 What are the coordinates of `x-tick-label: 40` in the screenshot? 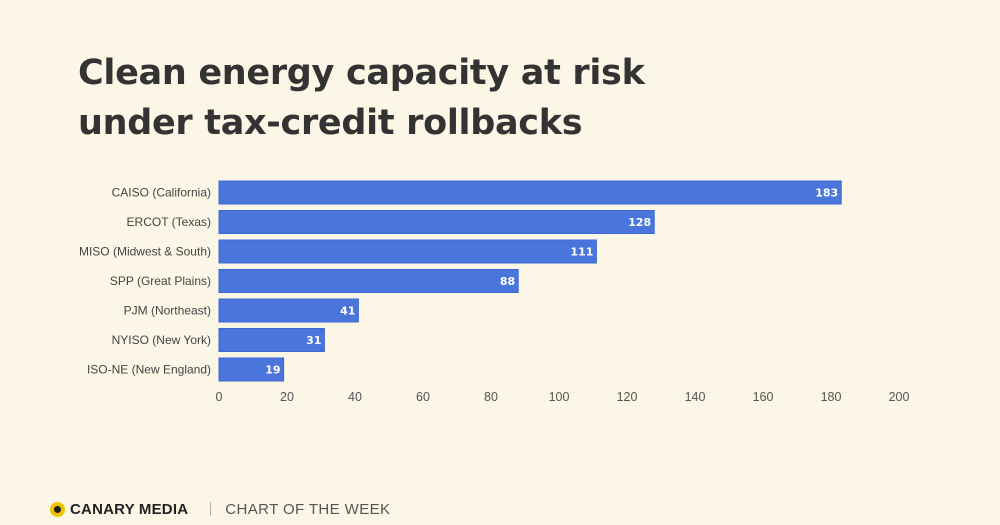 It's located at (355, 397).